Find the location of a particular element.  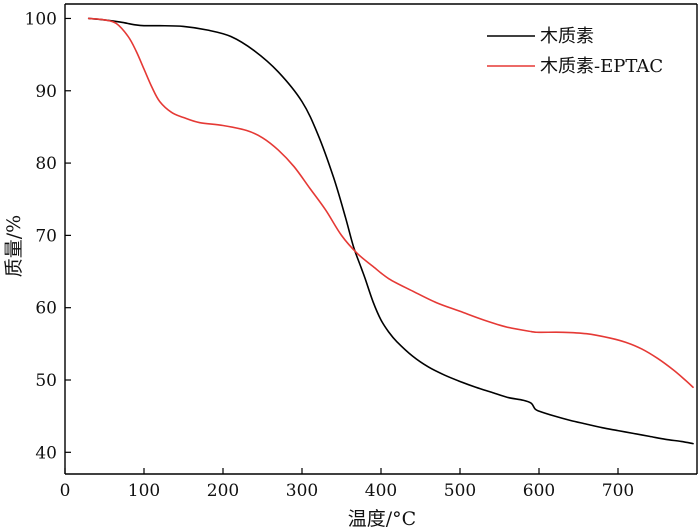

x-tick-label: 300 is located at coordinates (302, 491).